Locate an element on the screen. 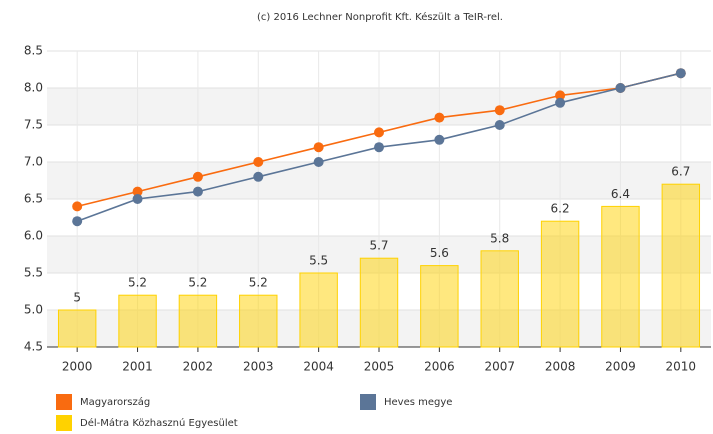 The image size is (713, 434). data-label: 5.8 is located at coordinates (499, 238).